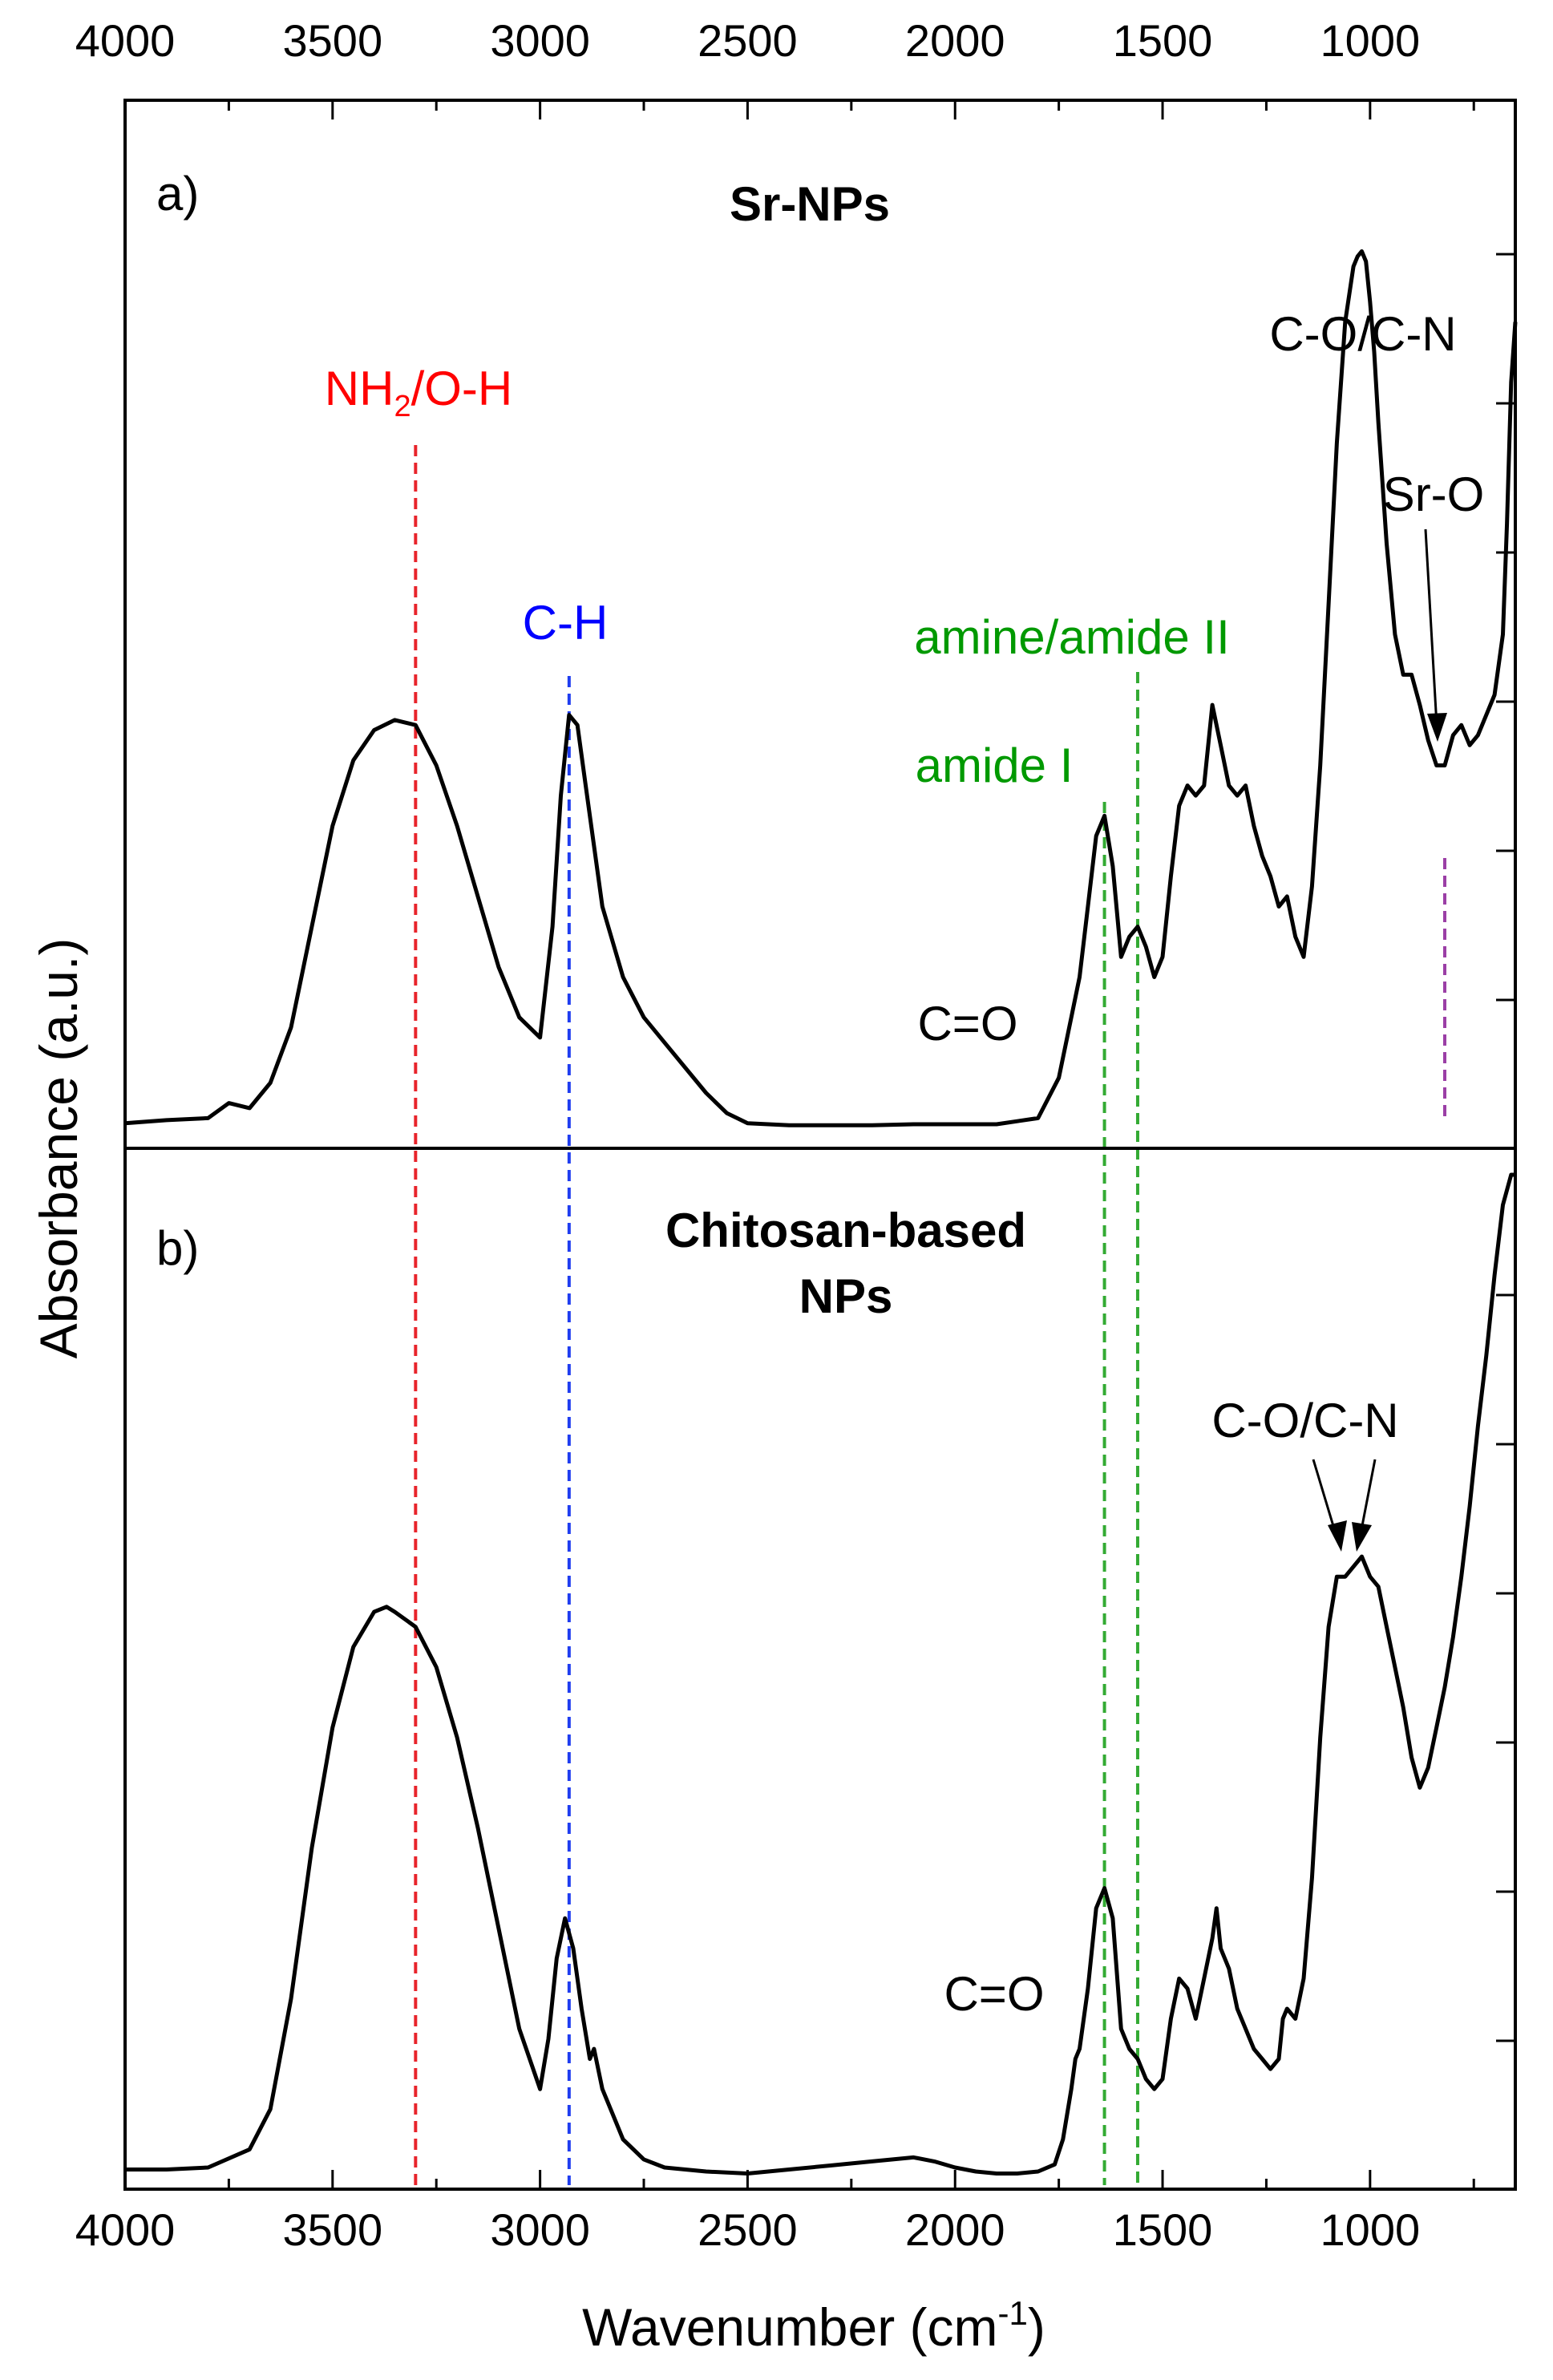 Image resolution: width=1553 pixels, height=2380 pixels. I want to click on annotation-co-cn-b: C-O/C-N, so click(1304, 1421).